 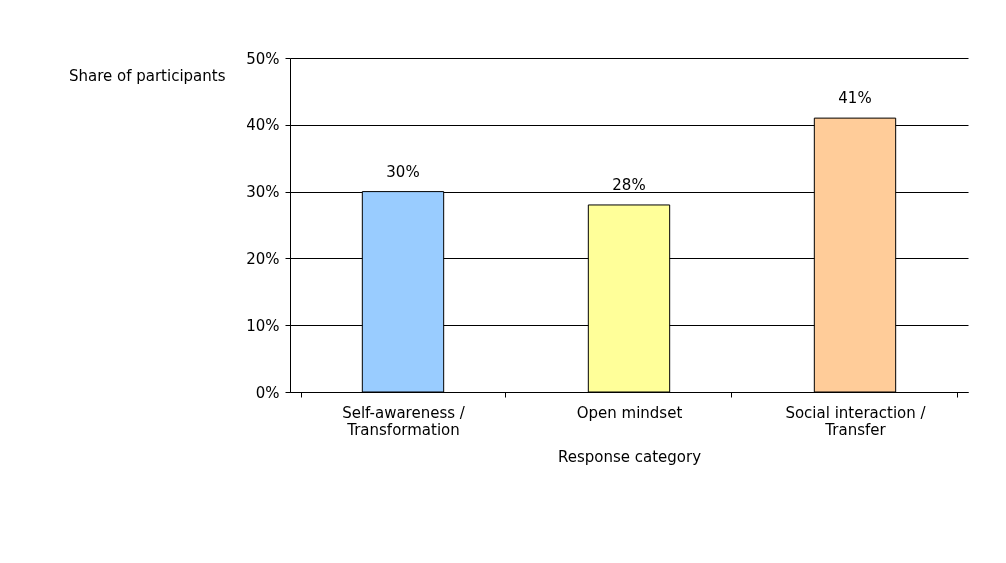 I want to click on y-tick-label: 20%, so click(x=263, y=258).